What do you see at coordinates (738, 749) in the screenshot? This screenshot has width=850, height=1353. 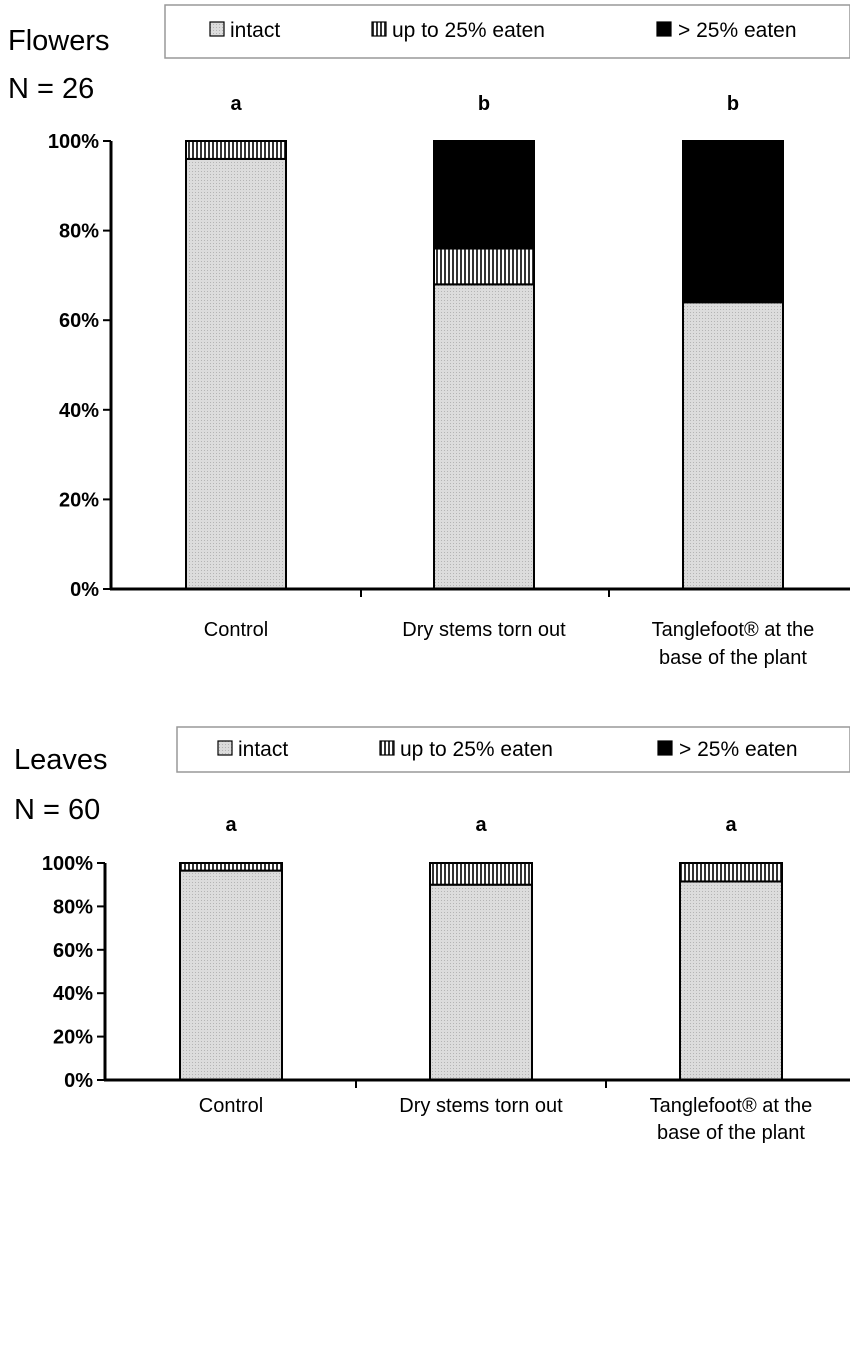 I see `leaves-legend-label-heavy: > 25% eaten` at bounding box center [738, 749].